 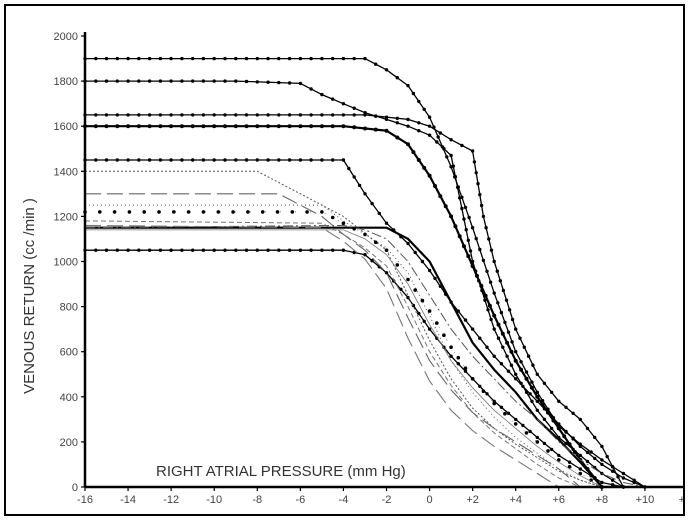 I want to click on x-tick-label: +8, so click(x=602, y=500).